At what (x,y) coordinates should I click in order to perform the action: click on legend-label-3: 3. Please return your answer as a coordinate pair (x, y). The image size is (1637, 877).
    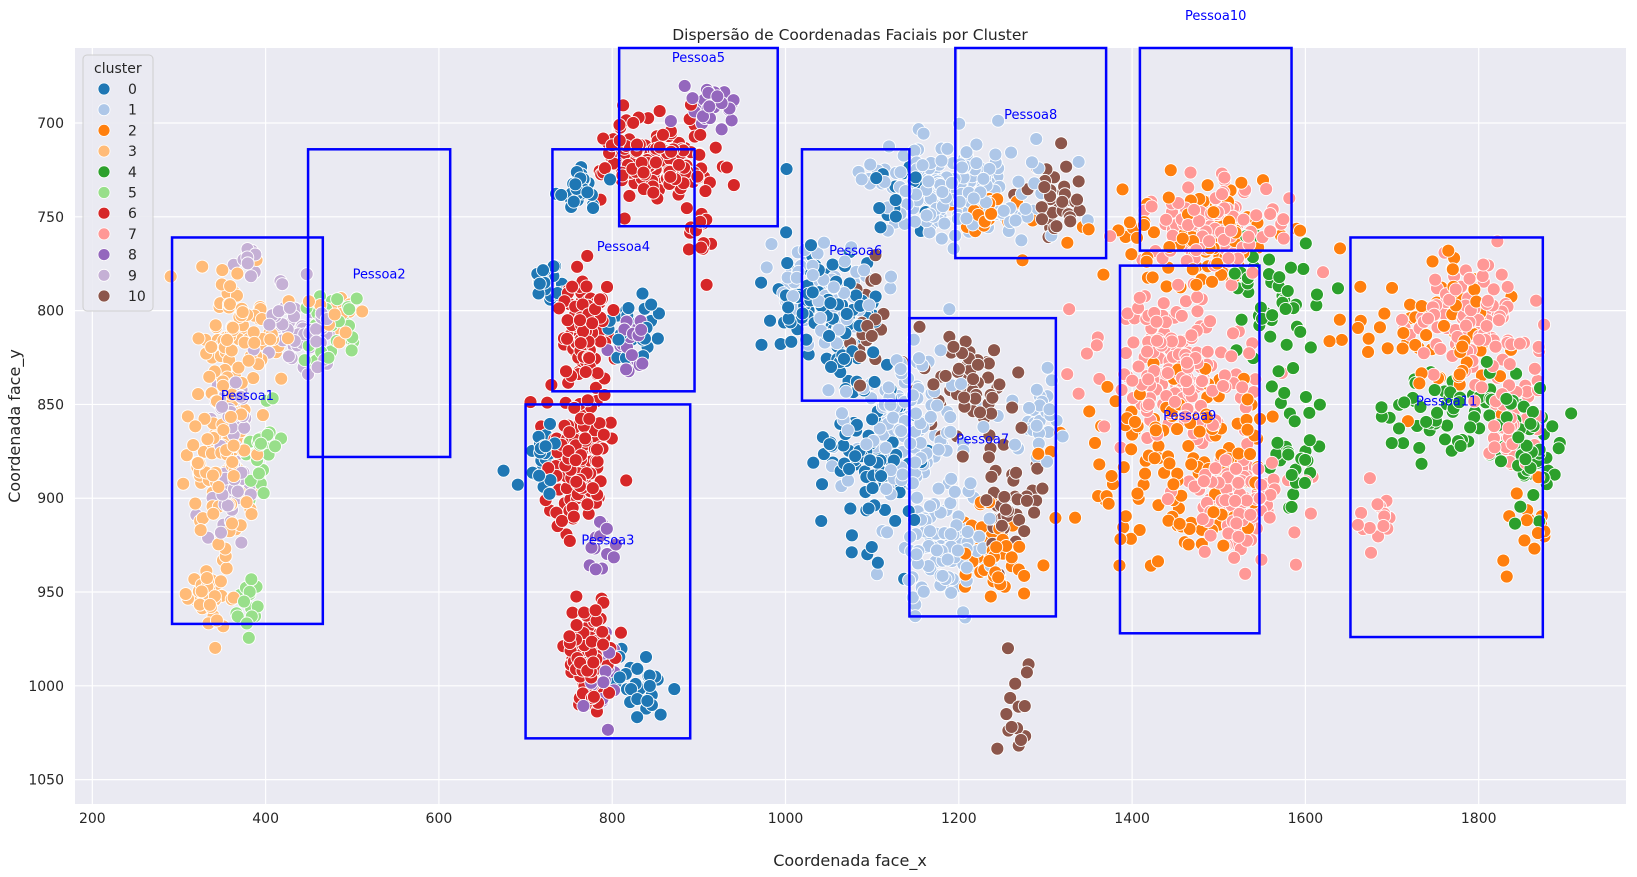
    Looking at the image, I should click on (132, 152).